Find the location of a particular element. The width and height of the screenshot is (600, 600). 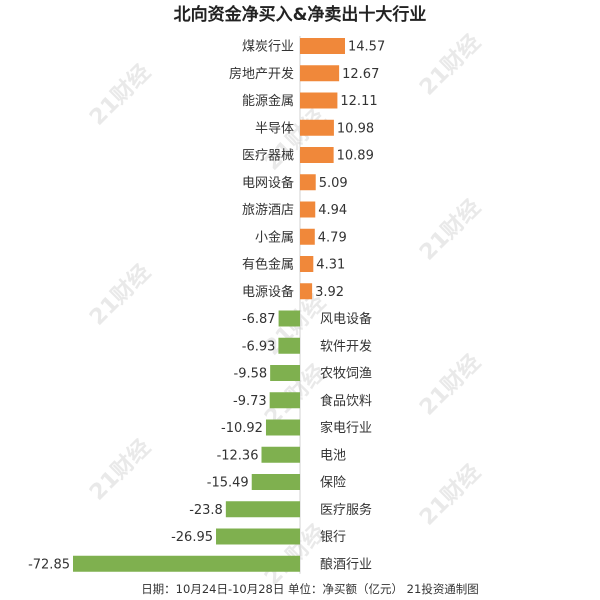

category-label: 医疗器械 is located at coordinates (268, 156).